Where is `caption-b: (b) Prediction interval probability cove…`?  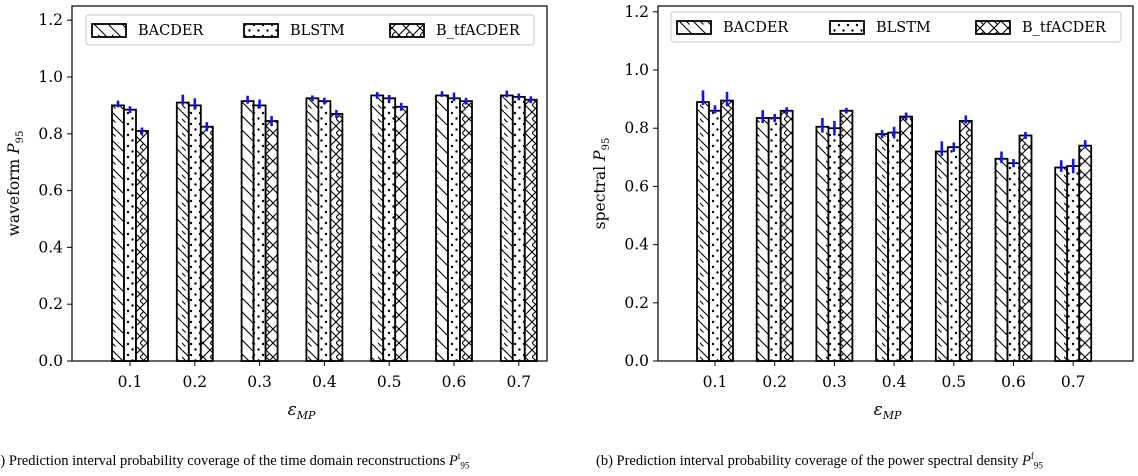
caption-b: (b) Prediction interval probability cove… is located at coordinates (819, 461).